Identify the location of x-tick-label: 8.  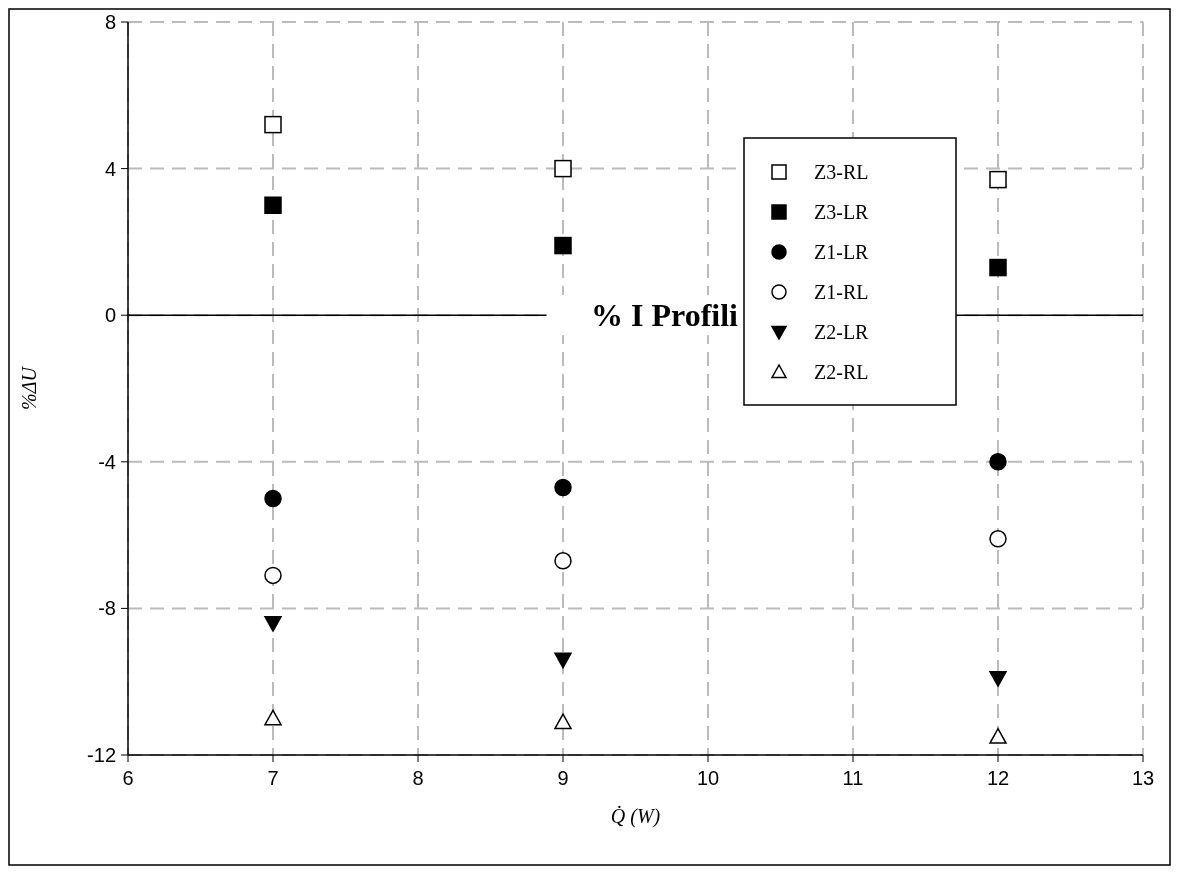
(418, 778).